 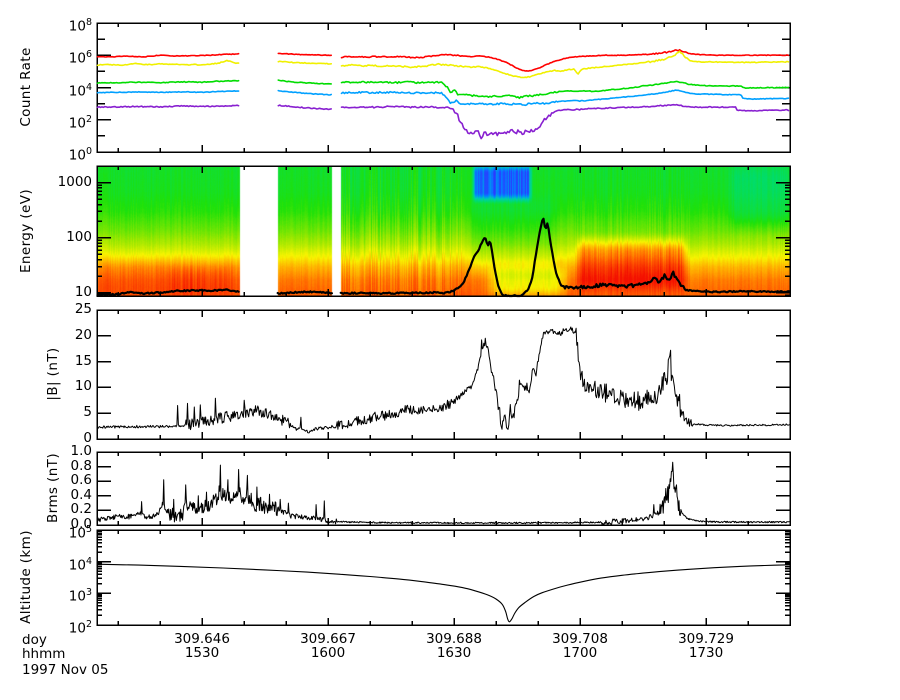 I want to click on count-rate-axis-title: Count Rate, so click(x=26, y=87).